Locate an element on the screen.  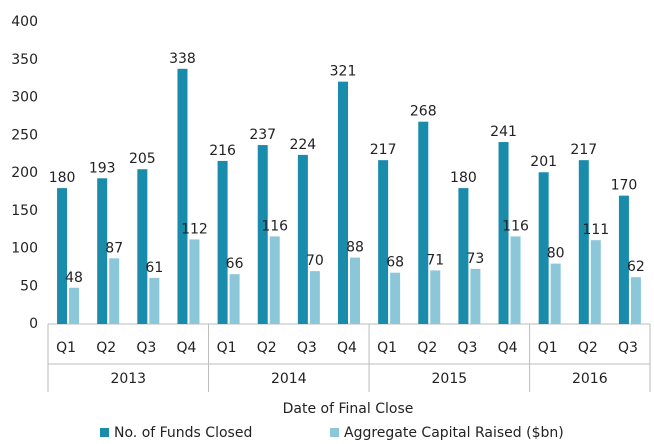
x-group-label: 2014 is located at coordinates (289, 379).